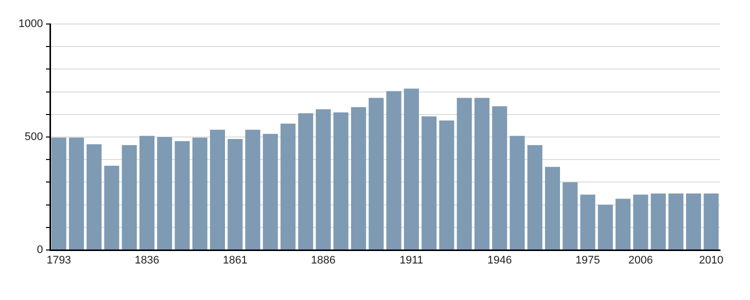 Image resolution: width=750 pixels, height=300 pixels. What do you see at coordinates (33, 137) in the screenshot?
I see `y-tick-label: 500` at bounding box center [33, 137].